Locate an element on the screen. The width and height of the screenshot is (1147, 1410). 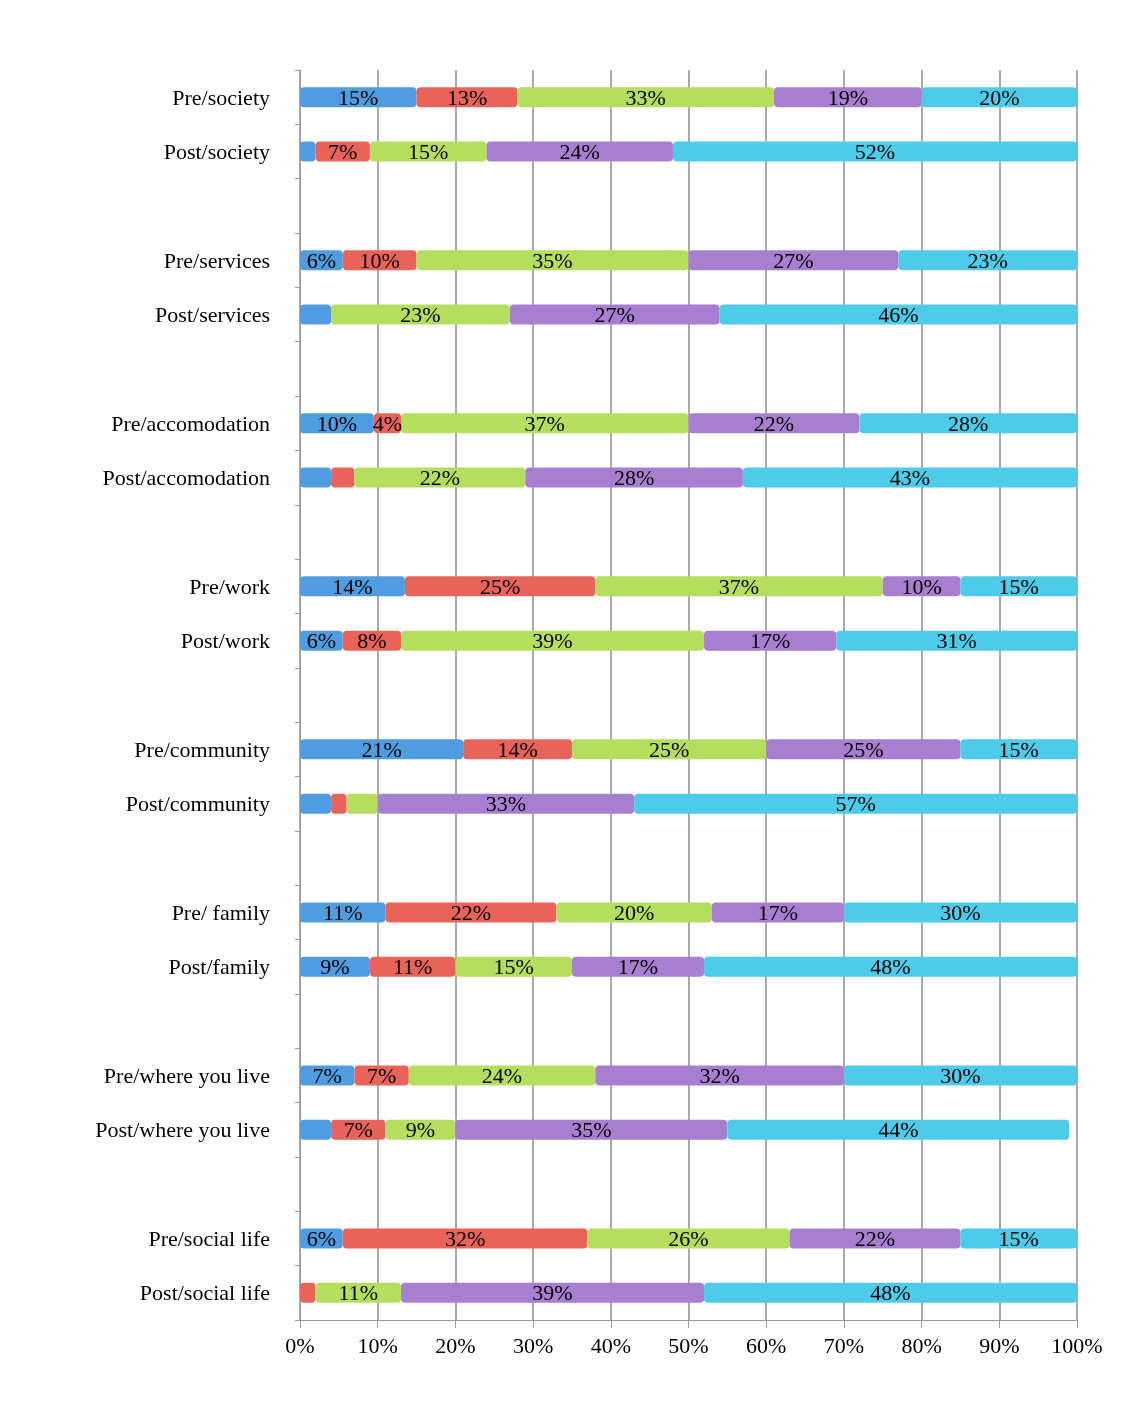
x-tick-label: 40% is located at coordinates (610, 1345).